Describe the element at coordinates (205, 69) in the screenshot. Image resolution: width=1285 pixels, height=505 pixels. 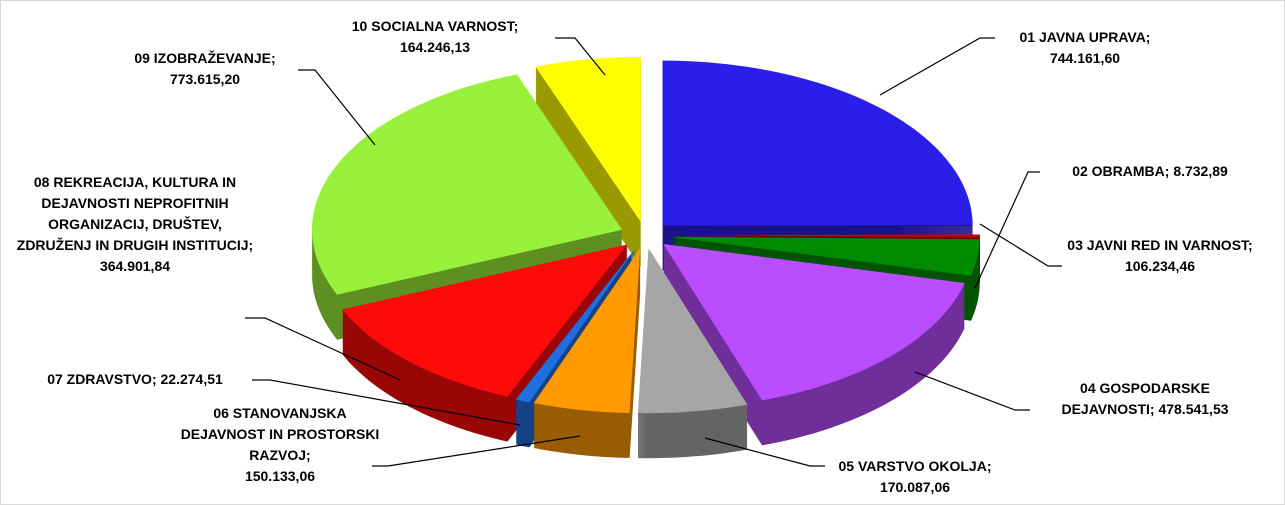
I see `data-label: 09 IZOBRAŽEVANJE; 773.615,20` at that location.